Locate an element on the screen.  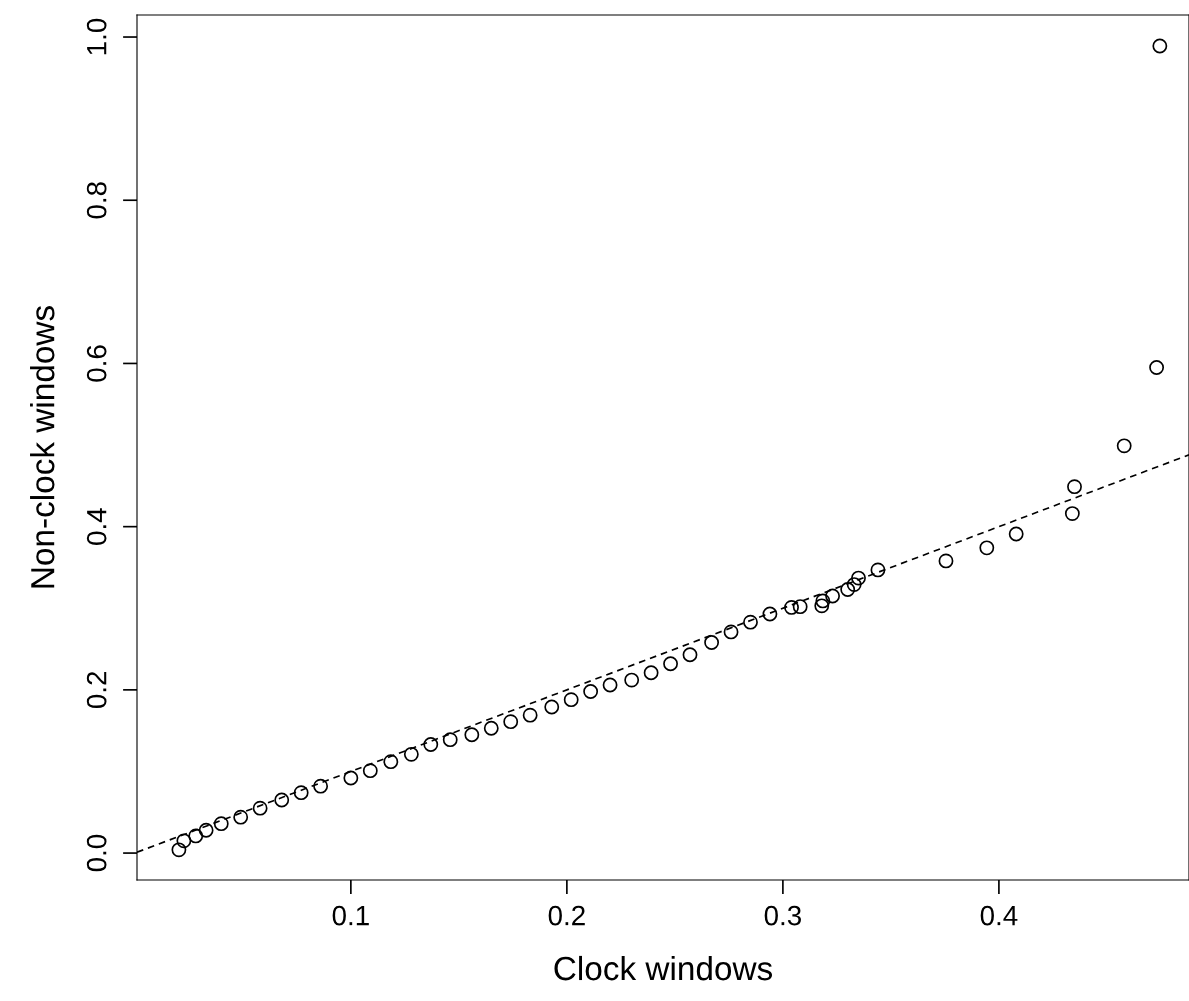
x-axis-title: Clock windows is located at coordinates (663, 968).